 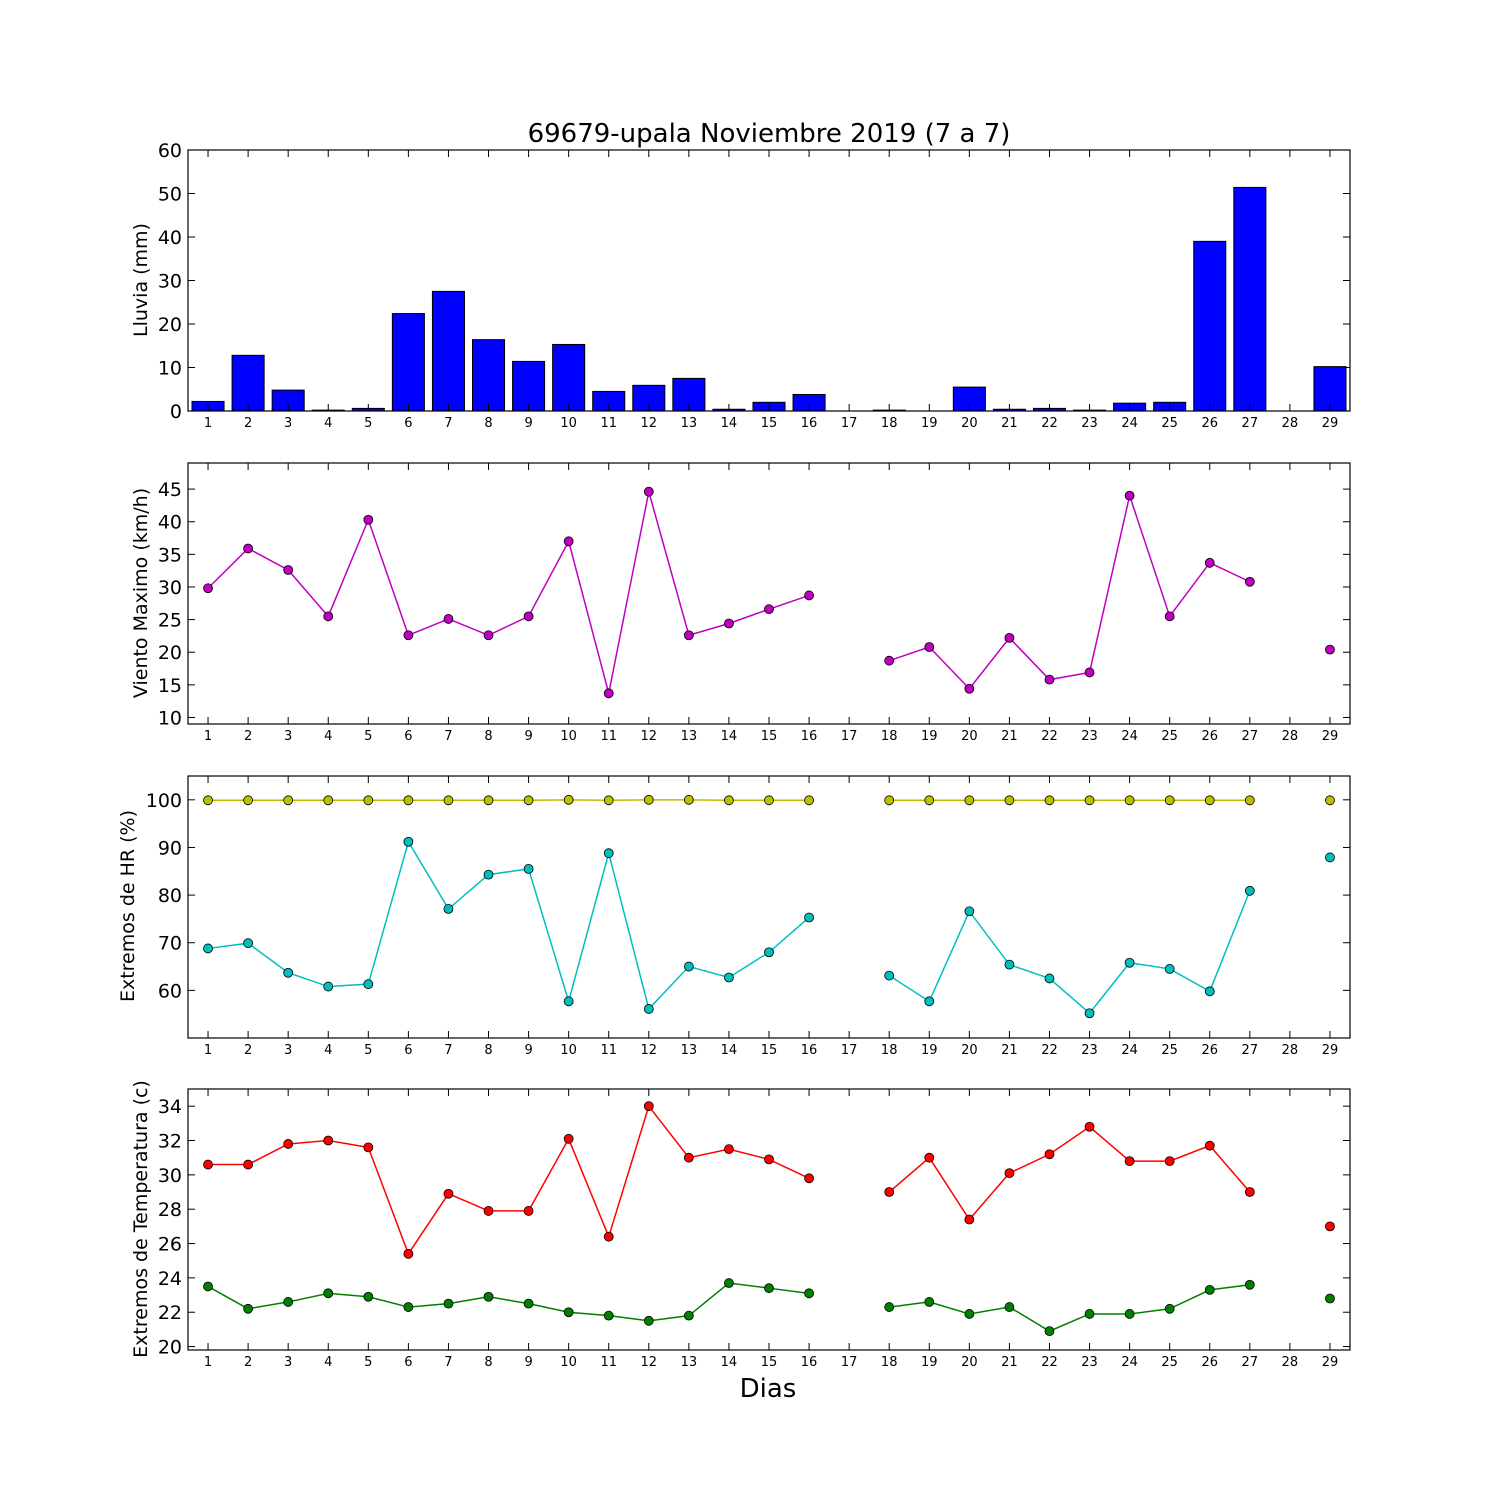 What do you see at coordinates (1290, 1362) in the screenshot?
I see `temperature-x-tick-label: 28` at bounding box center [1290, 1362].